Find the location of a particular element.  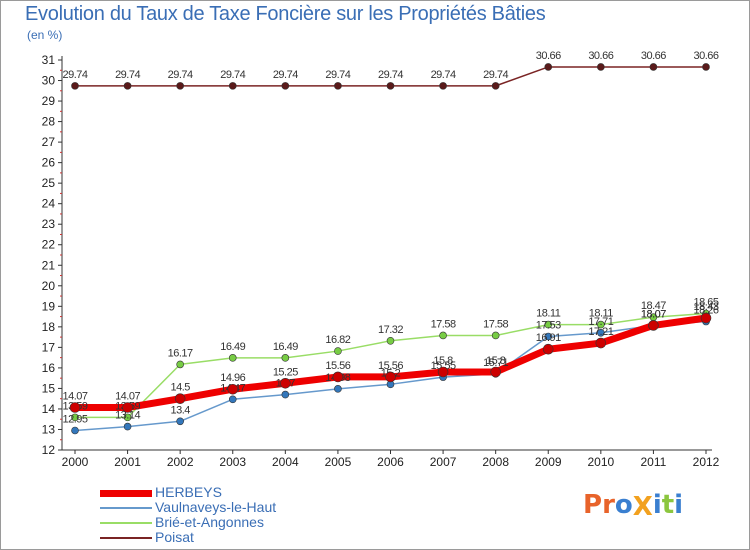

y-tick-label: 12 is located at coordinates (49, 450).